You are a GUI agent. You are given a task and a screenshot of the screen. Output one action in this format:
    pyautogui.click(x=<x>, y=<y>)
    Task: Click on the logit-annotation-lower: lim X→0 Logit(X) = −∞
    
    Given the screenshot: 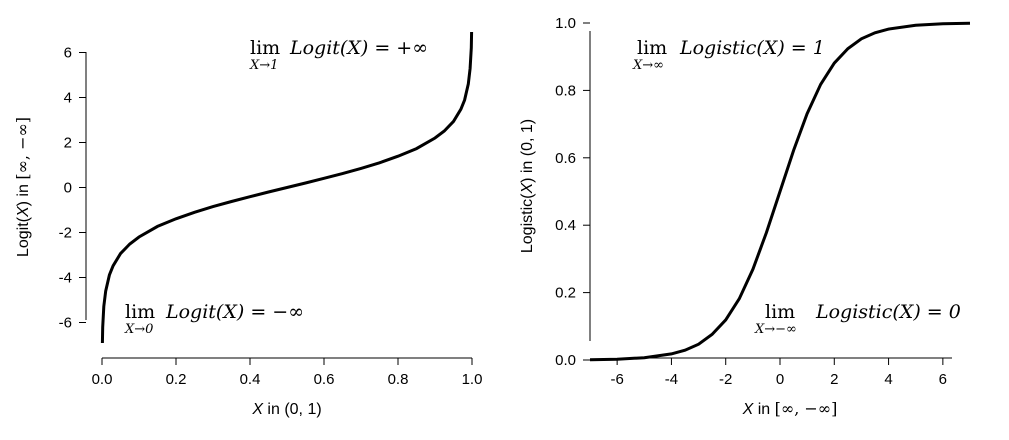 What is the action you would take?
    pyautogui.click(x=214, y=319)
    